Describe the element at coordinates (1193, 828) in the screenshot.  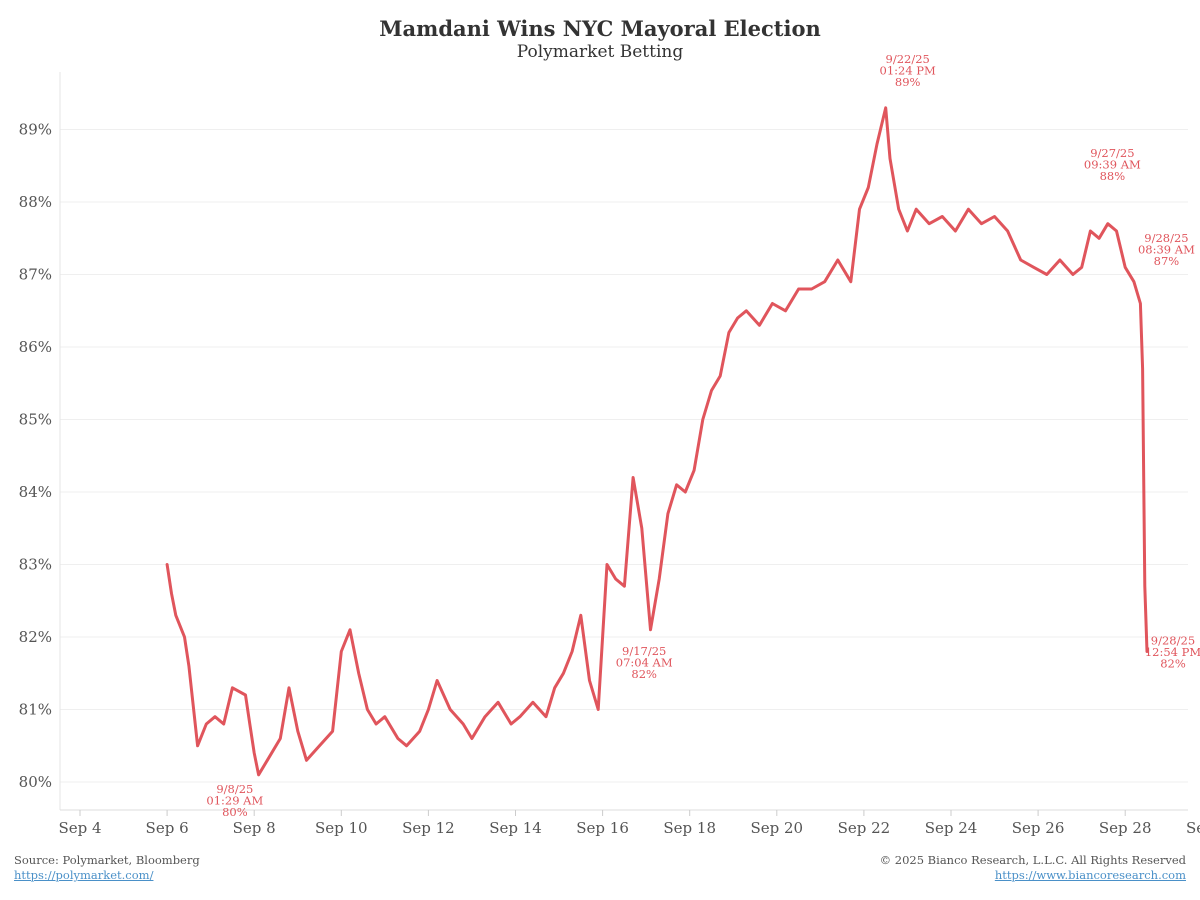
I see `x-tick-label: Sep 30` at that location.